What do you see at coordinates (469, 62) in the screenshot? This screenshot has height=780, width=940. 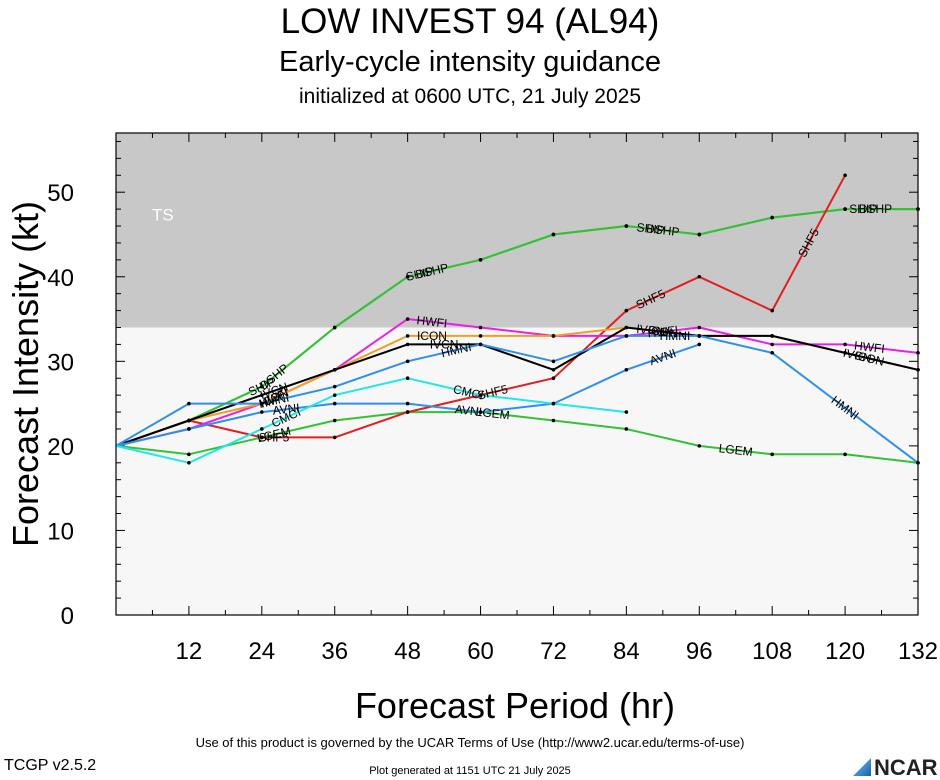 I see `chart-subtitle: Early-cycle intensity guidance` at bounding box center [469, 62].